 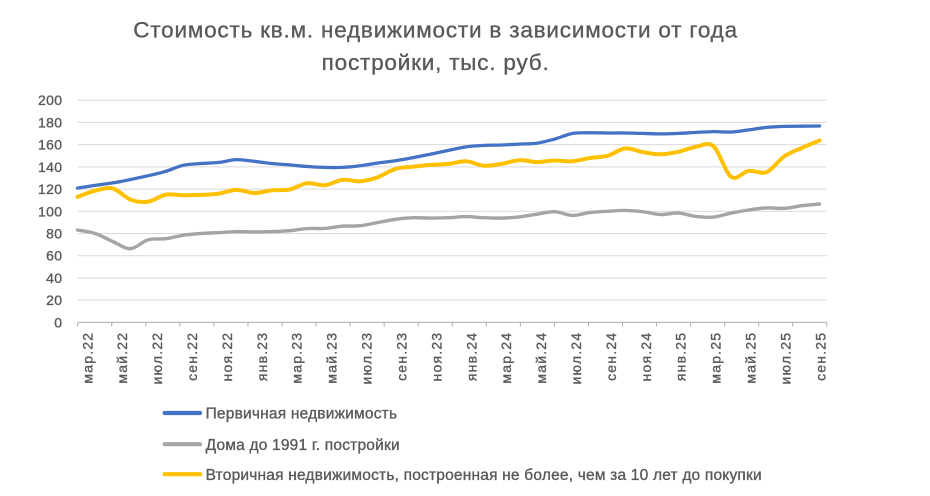 I want to click on svg-text: янв.23, so click(x=262, y=356).